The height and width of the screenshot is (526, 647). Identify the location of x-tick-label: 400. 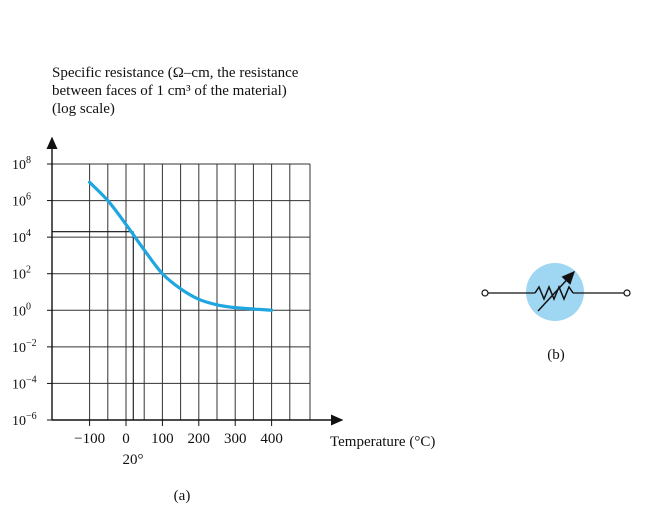
(271, 439).